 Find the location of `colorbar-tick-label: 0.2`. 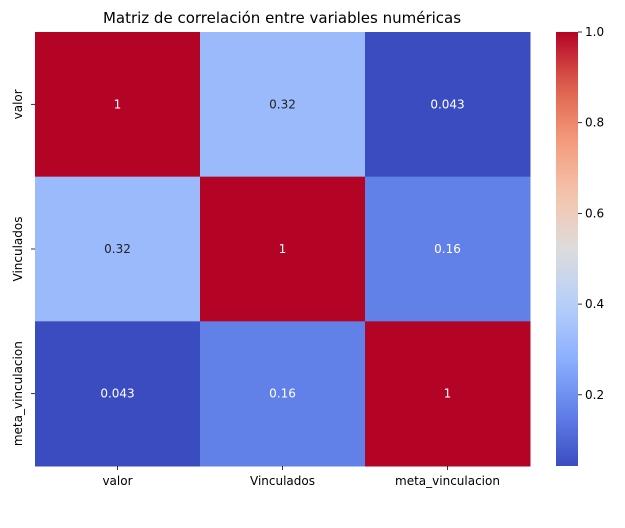

colorbar-tick-label: 0.2 is located at coordinates (594, 395).